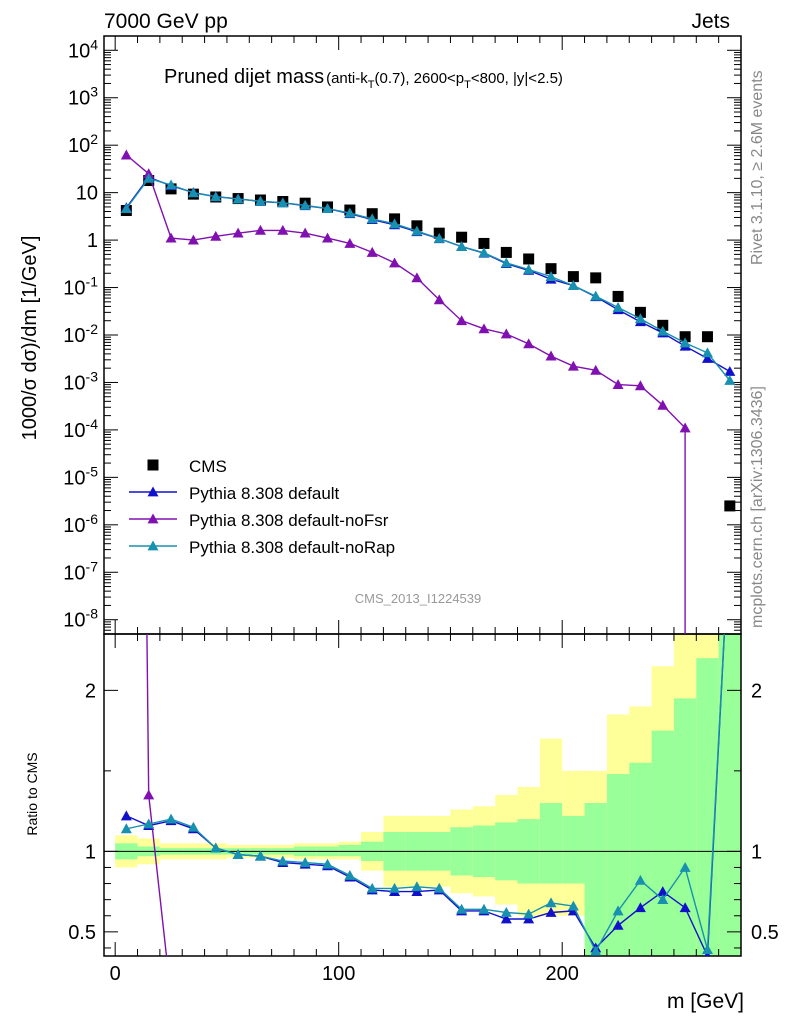  What do you see at coordinates (705, 1001) in the screenshot?
I see `x-axis-label: m [GeV]` at bounding box center [705, 1001].